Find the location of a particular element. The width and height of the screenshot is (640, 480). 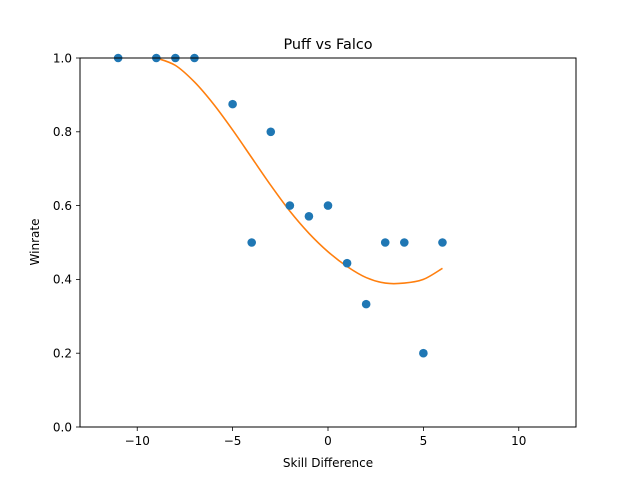

x-tick-label: −5 is located at coordinates (233, 441).